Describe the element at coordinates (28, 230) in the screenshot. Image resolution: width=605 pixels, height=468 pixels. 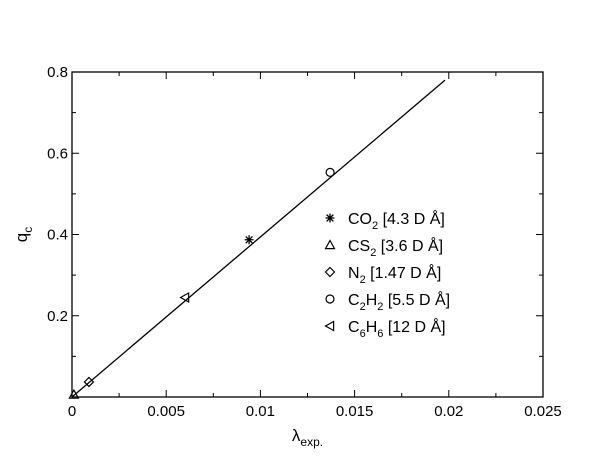
I see `y-axis-label-sub: c` at that location.